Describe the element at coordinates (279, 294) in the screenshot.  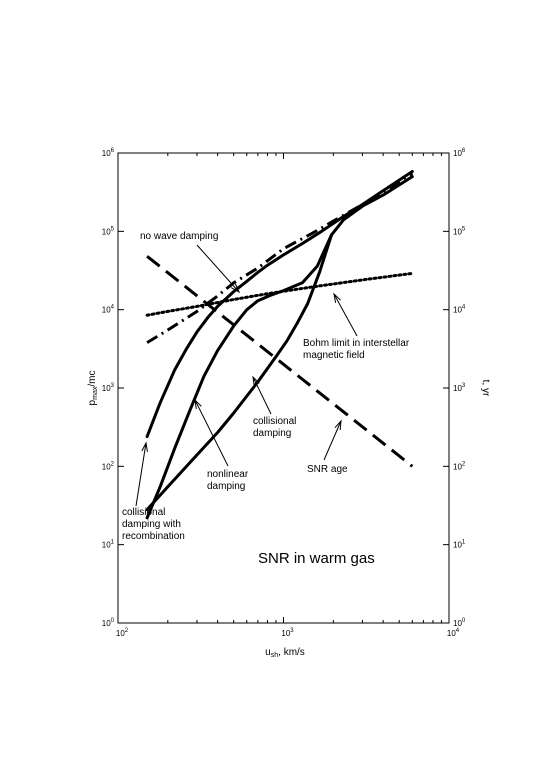
I see `series-line-dotted` at that location.